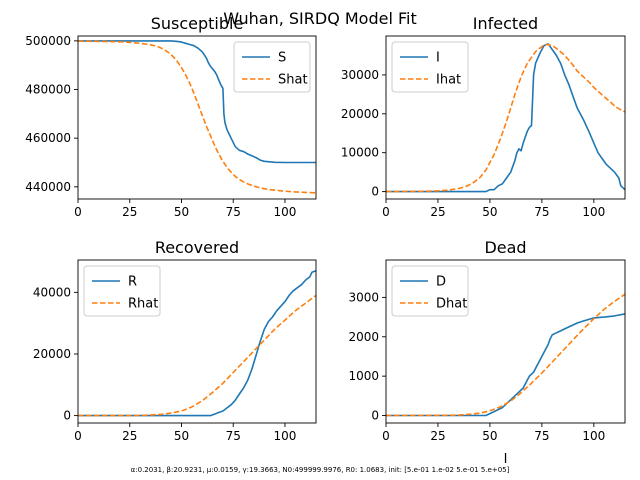  What do you see at coordinates (233, 436) in the screenshot?
I see `recovered-x-tick-label: 75` at bounding box center [233, 436].